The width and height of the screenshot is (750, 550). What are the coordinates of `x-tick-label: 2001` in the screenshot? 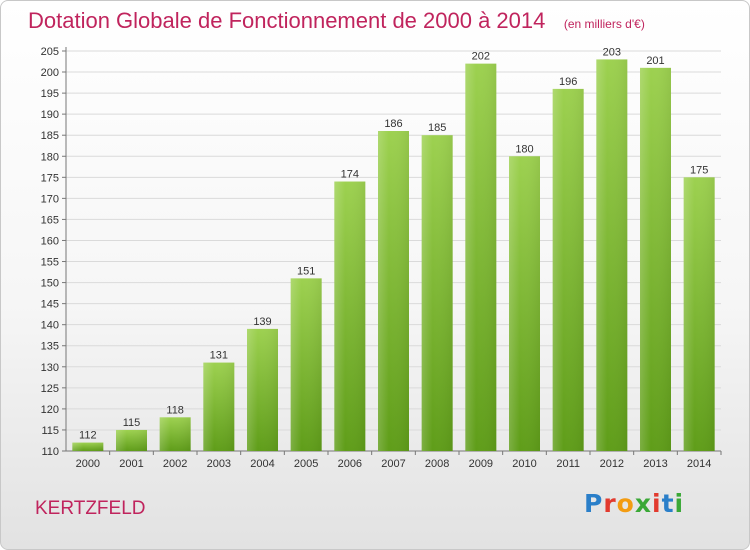 It's located at (131, 464).